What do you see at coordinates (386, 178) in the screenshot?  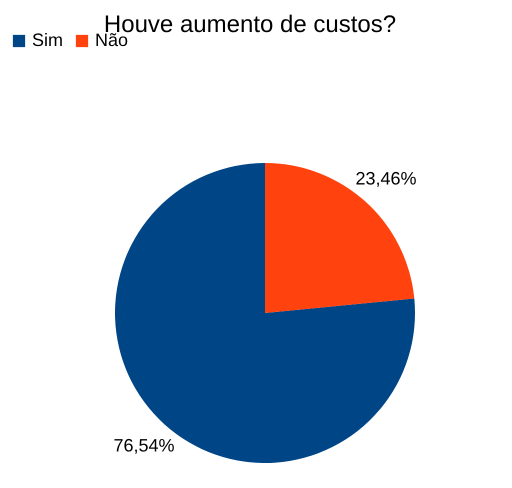 I see `data-label: 23,46%` at bounding box center [386, 178].